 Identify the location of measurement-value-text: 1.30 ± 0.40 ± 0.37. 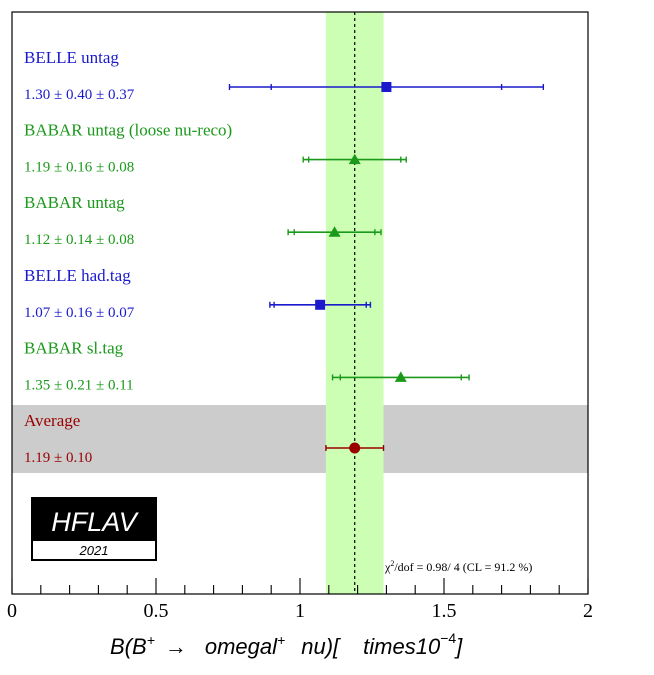
(79, 95).